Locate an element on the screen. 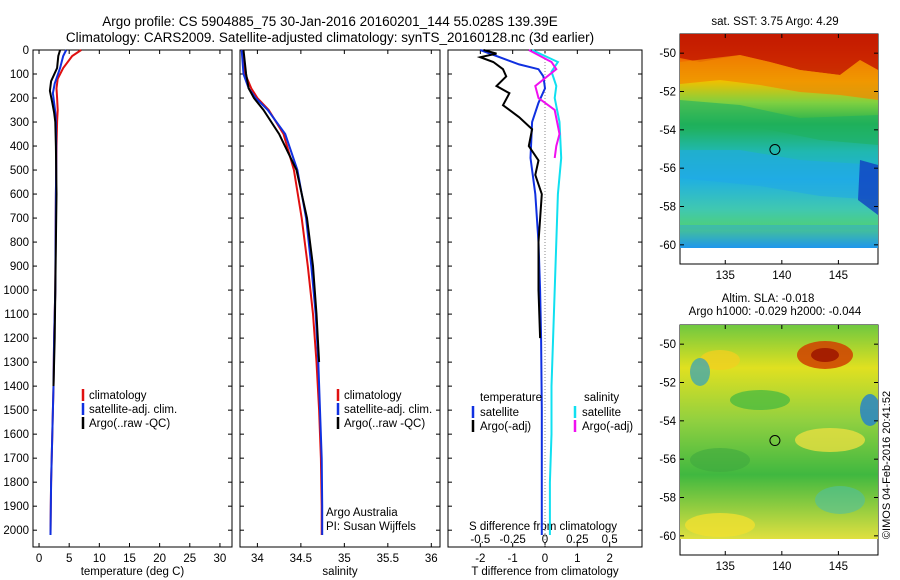 This screenshot has height=580, width=900. difference-xlabel: T difference from climatology is located at coordinates (544, 572).